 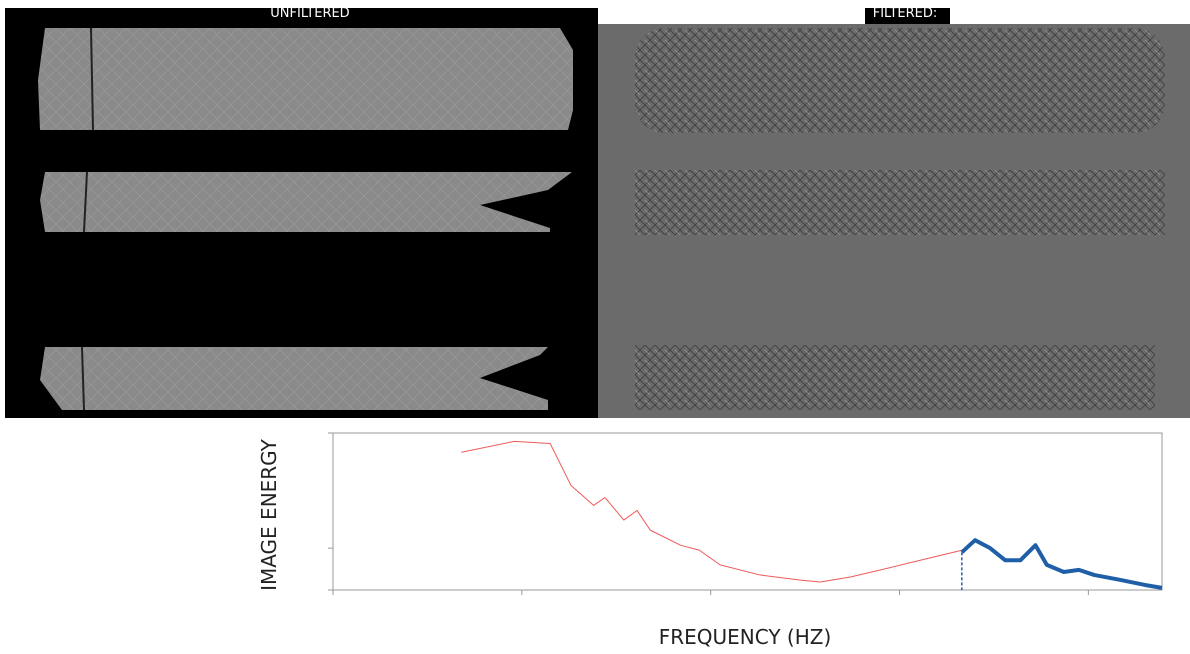 What do you see at coordinates (905, 13) in the screenshot?
I see `panel-title: FILTERED:` at bounding box center [905, 13].